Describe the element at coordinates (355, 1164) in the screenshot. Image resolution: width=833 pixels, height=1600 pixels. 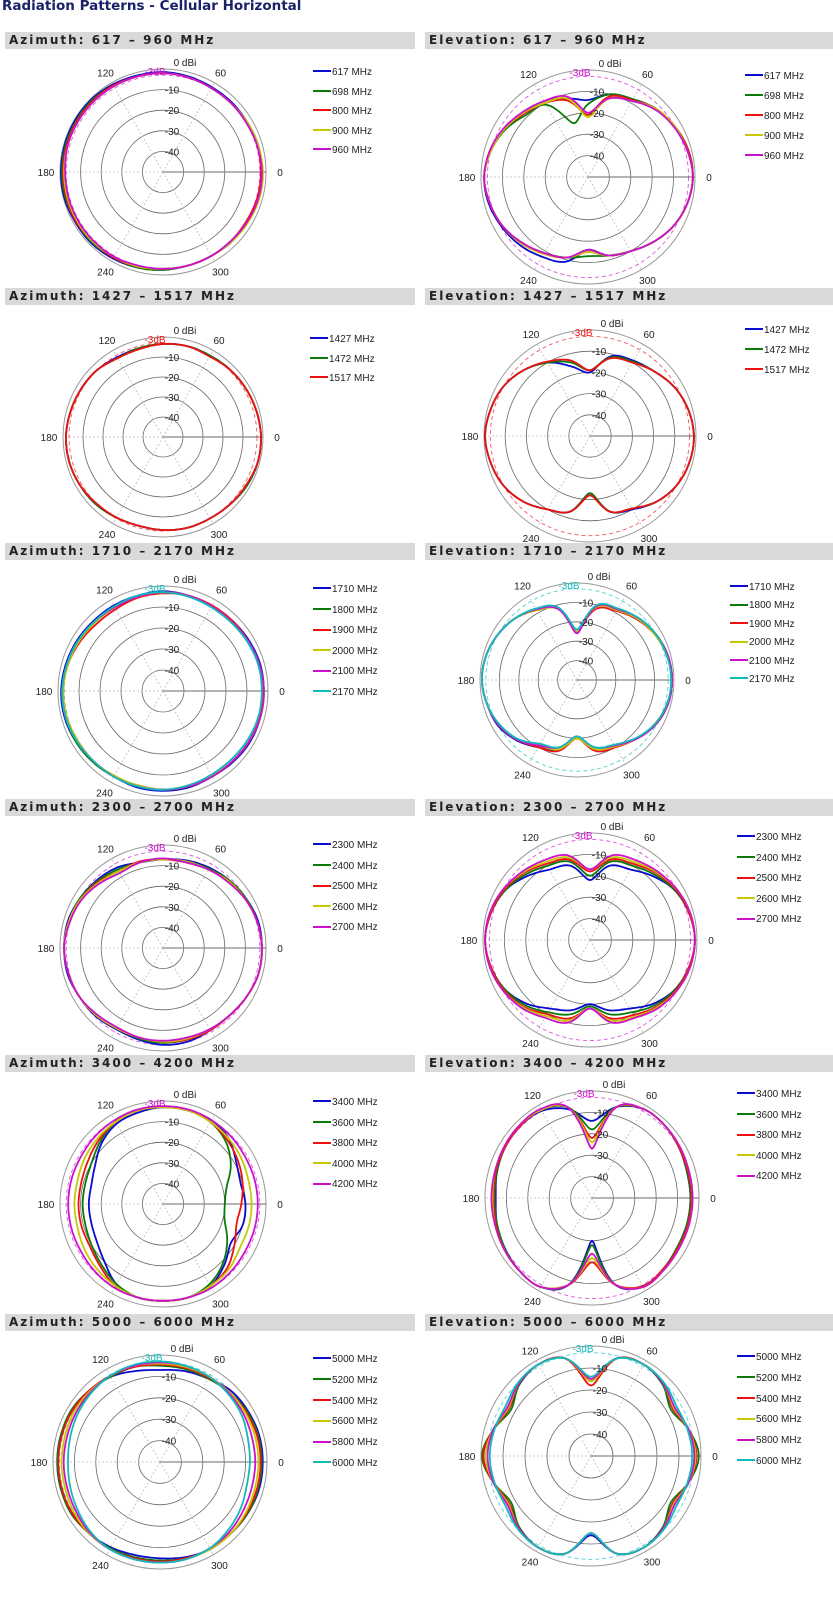
I see `legend-label: 4000 MHz` at that location.